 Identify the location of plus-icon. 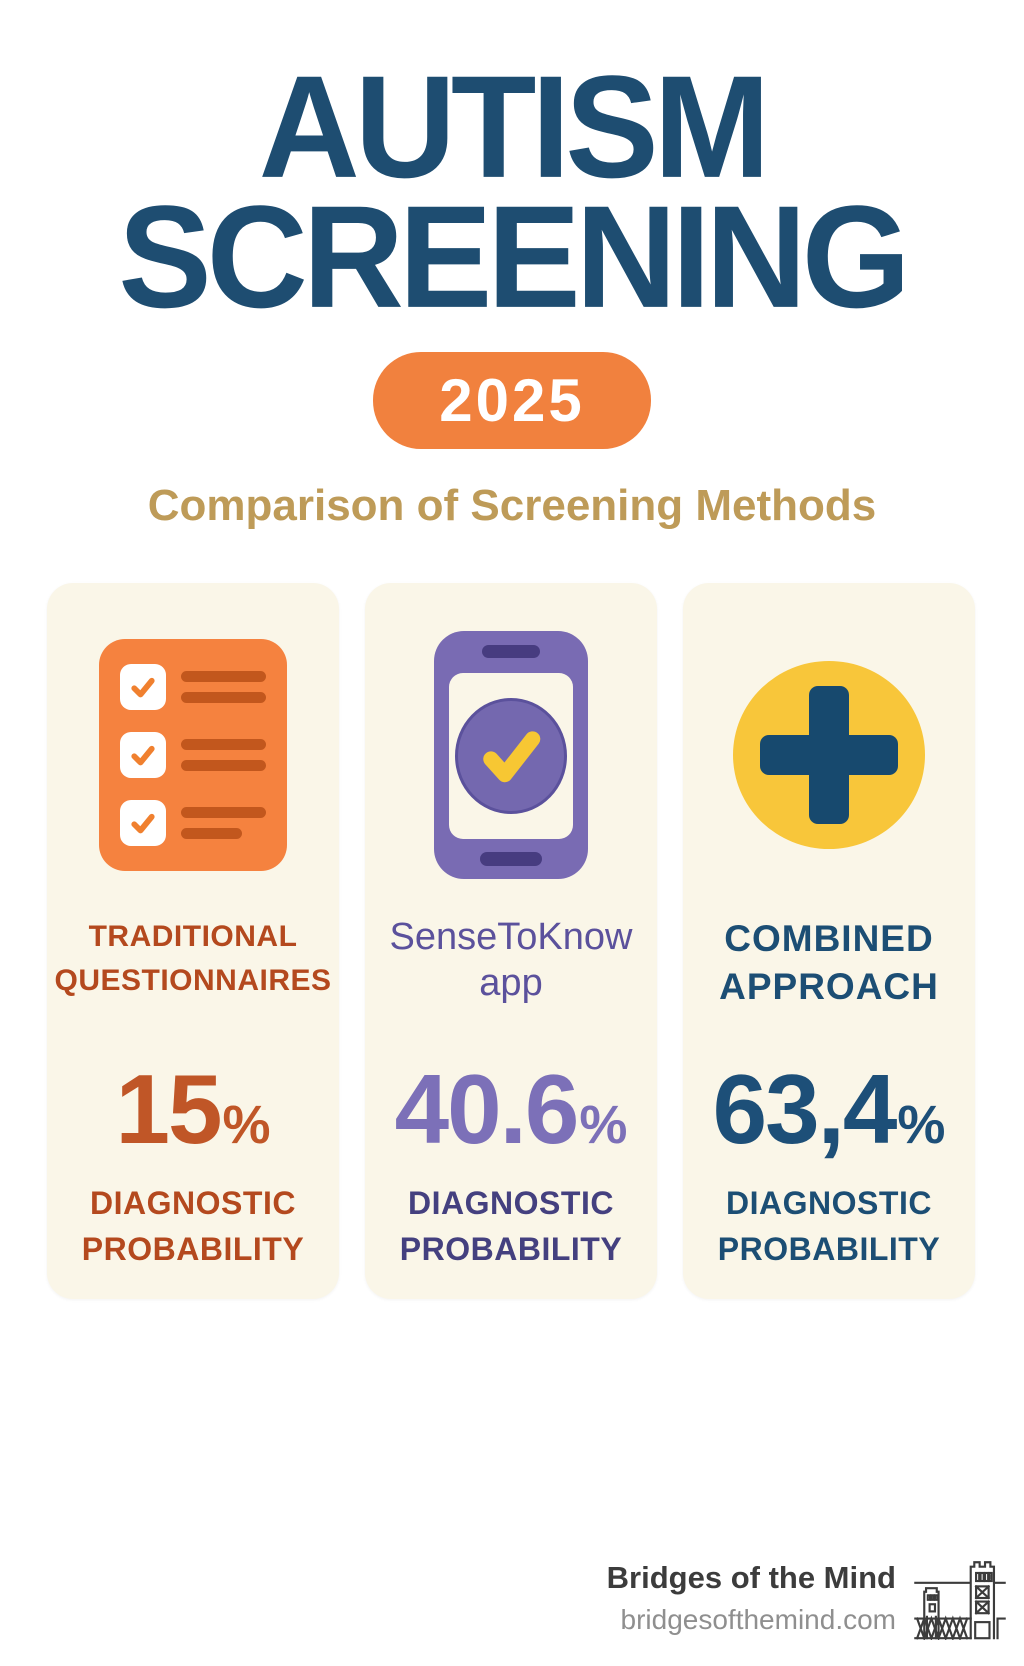
(829, 755).